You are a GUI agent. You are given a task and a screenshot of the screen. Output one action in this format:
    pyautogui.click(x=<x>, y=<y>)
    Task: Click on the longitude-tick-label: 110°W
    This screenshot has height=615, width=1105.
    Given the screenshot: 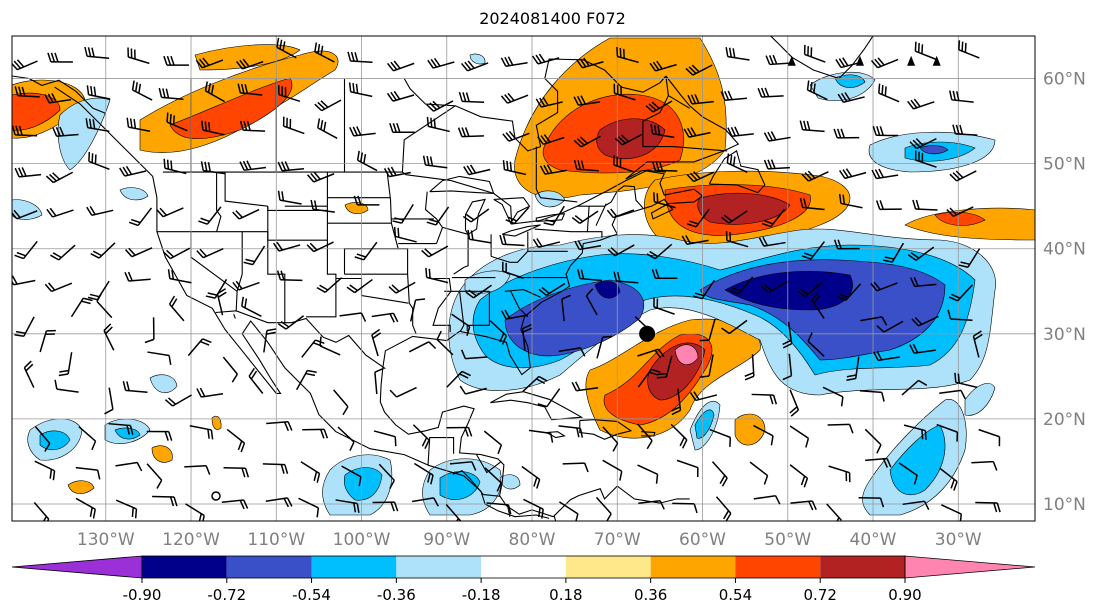 What is the action you would take?
    pyautogui.click(x=276, y=540)
    